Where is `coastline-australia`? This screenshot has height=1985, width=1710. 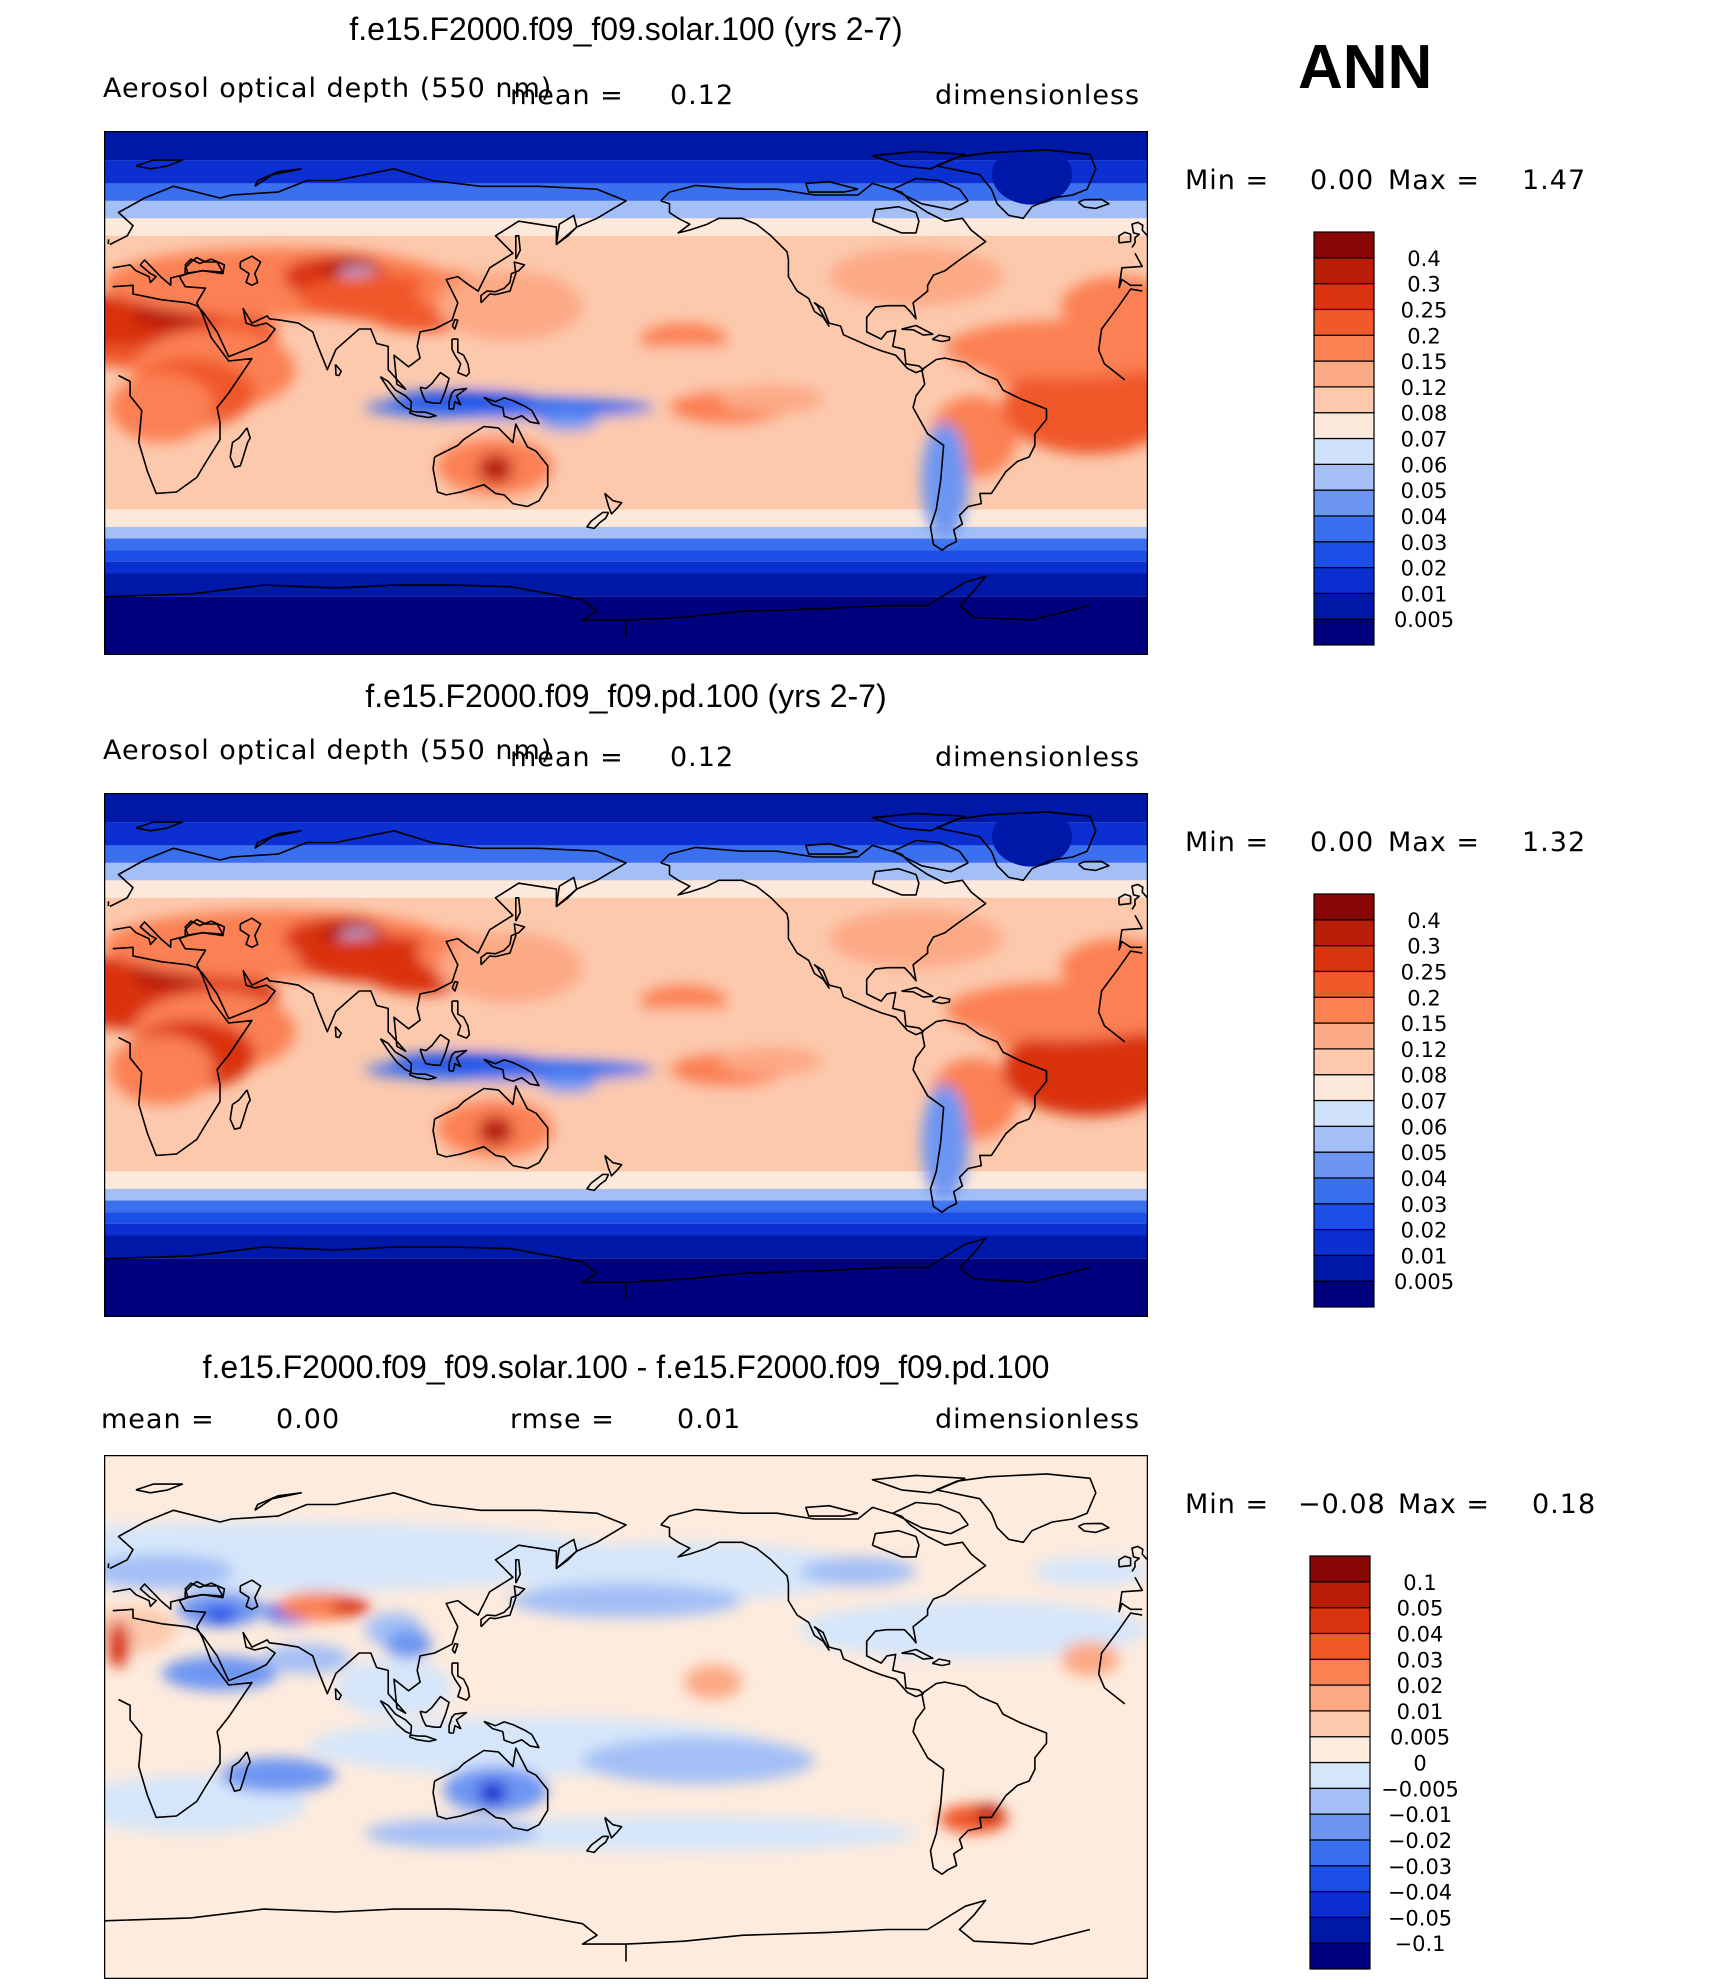 coastline-australia is located at coordinates (490, 1789).